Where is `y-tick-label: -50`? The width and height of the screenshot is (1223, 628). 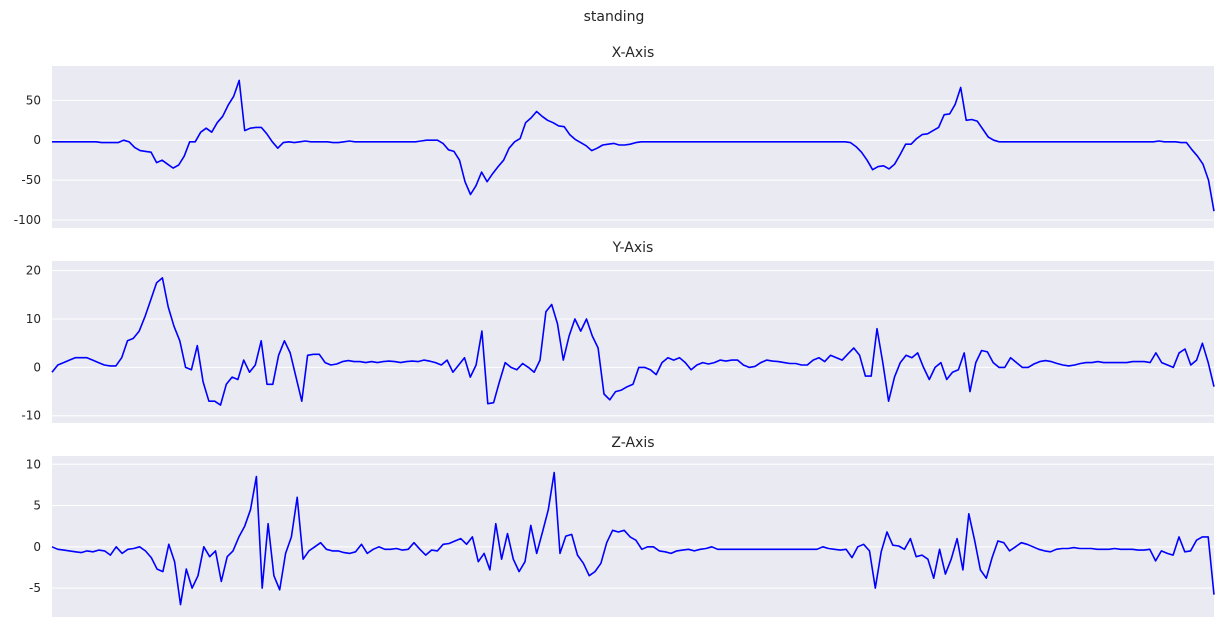 y-tick-label: -50 is located at coordinates (31, 180).